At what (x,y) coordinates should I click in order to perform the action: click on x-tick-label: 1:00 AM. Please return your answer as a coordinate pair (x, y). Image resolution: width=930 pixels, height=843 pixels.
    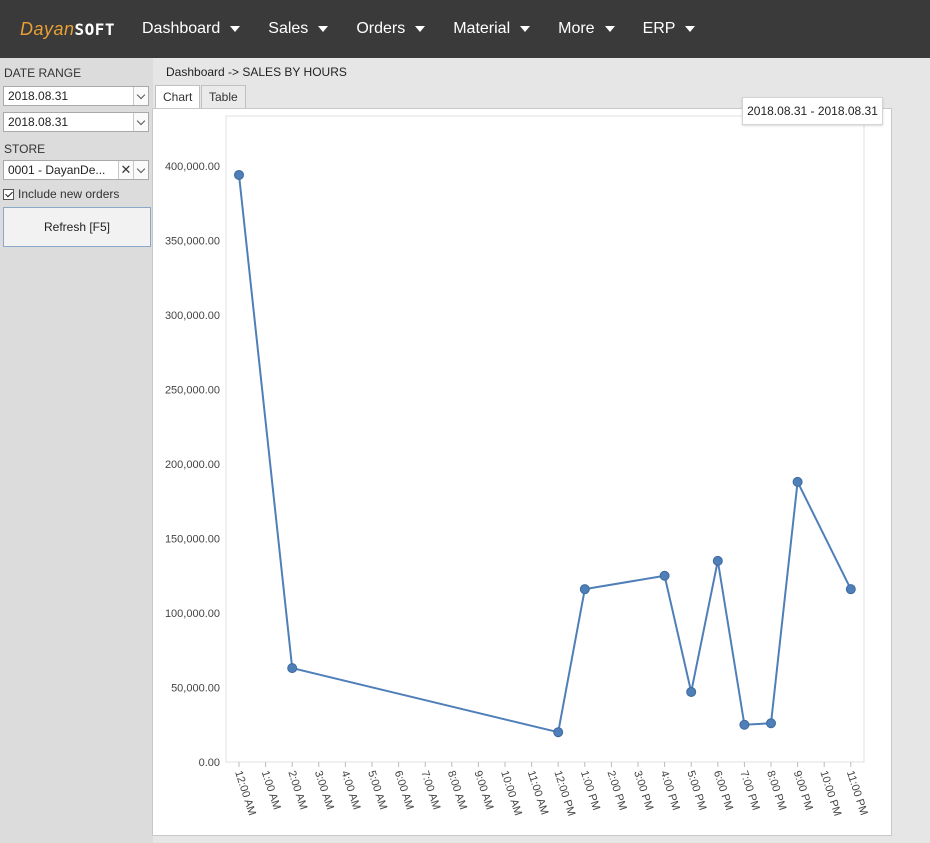
    Looking at the image, I should click on (271, 790).